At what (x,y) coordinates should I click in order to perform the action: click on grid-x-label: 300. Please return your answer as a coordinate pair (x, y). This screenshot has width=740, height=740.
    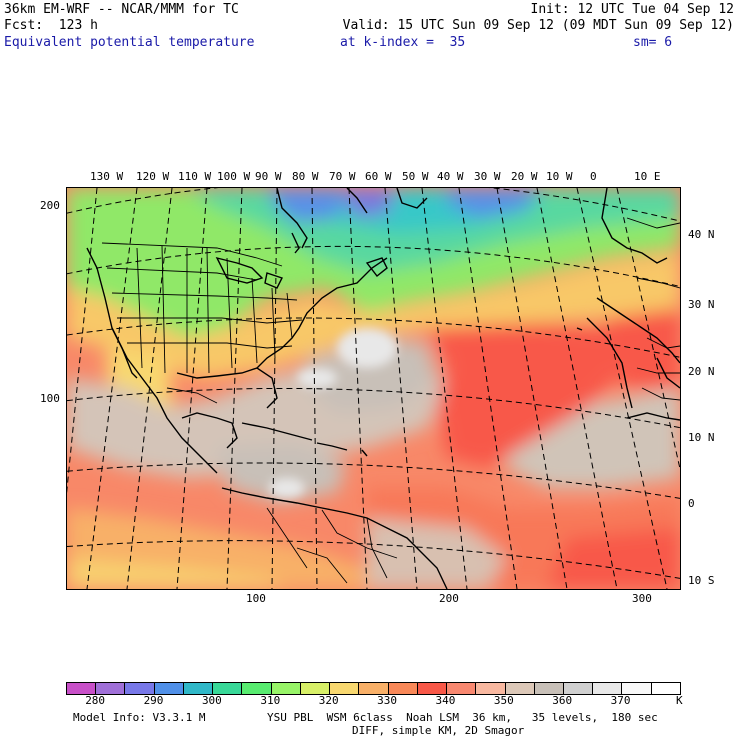
    Looking at the image, I should click on (642, 598).